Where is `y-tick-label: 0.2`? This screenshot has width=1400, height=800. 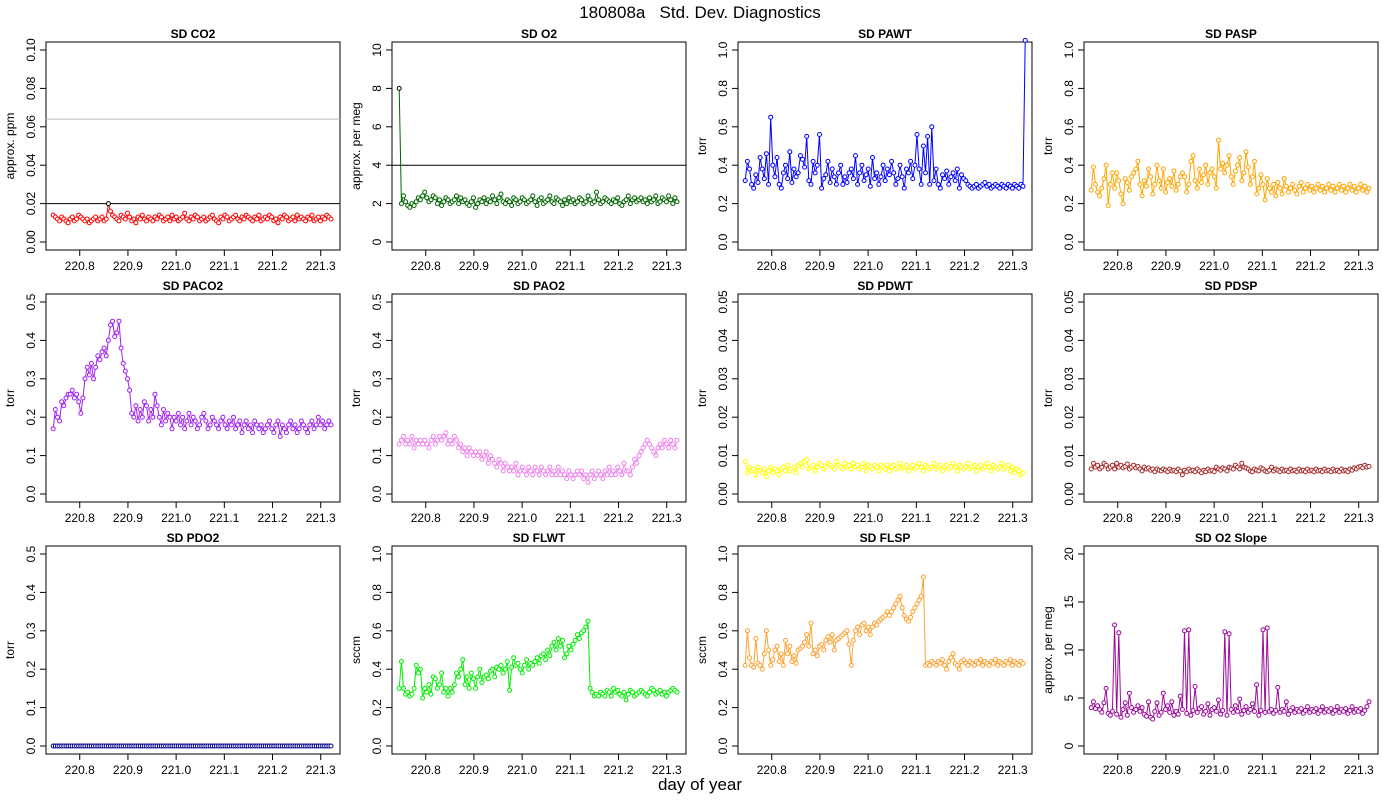 y-tick-label: 0.2 is located at coordinates (1069, 203).